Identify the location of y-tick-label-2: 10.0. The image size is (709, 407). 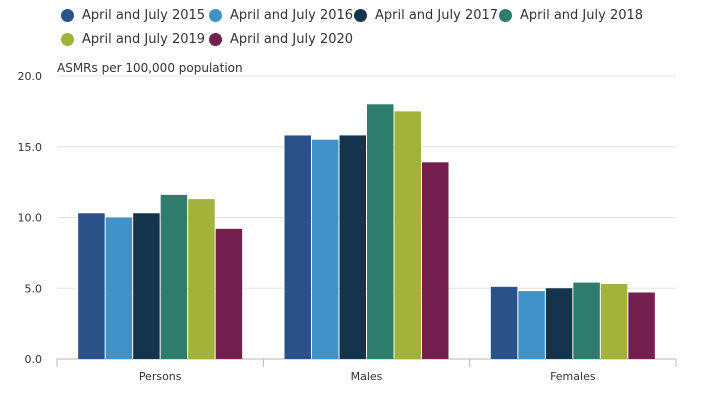
(30, 218).